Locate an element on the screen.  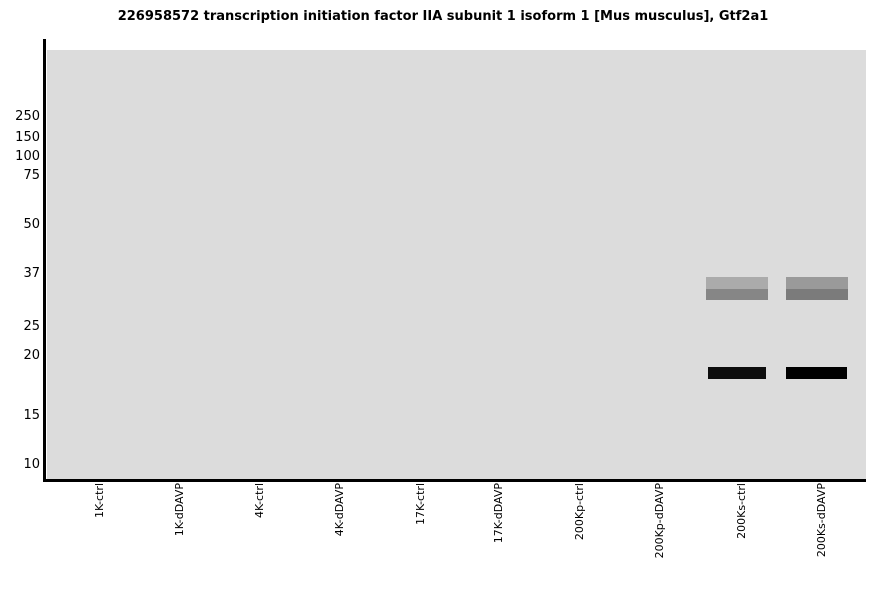
mw-marker-label: 250 is located at coordinates (27, 116).